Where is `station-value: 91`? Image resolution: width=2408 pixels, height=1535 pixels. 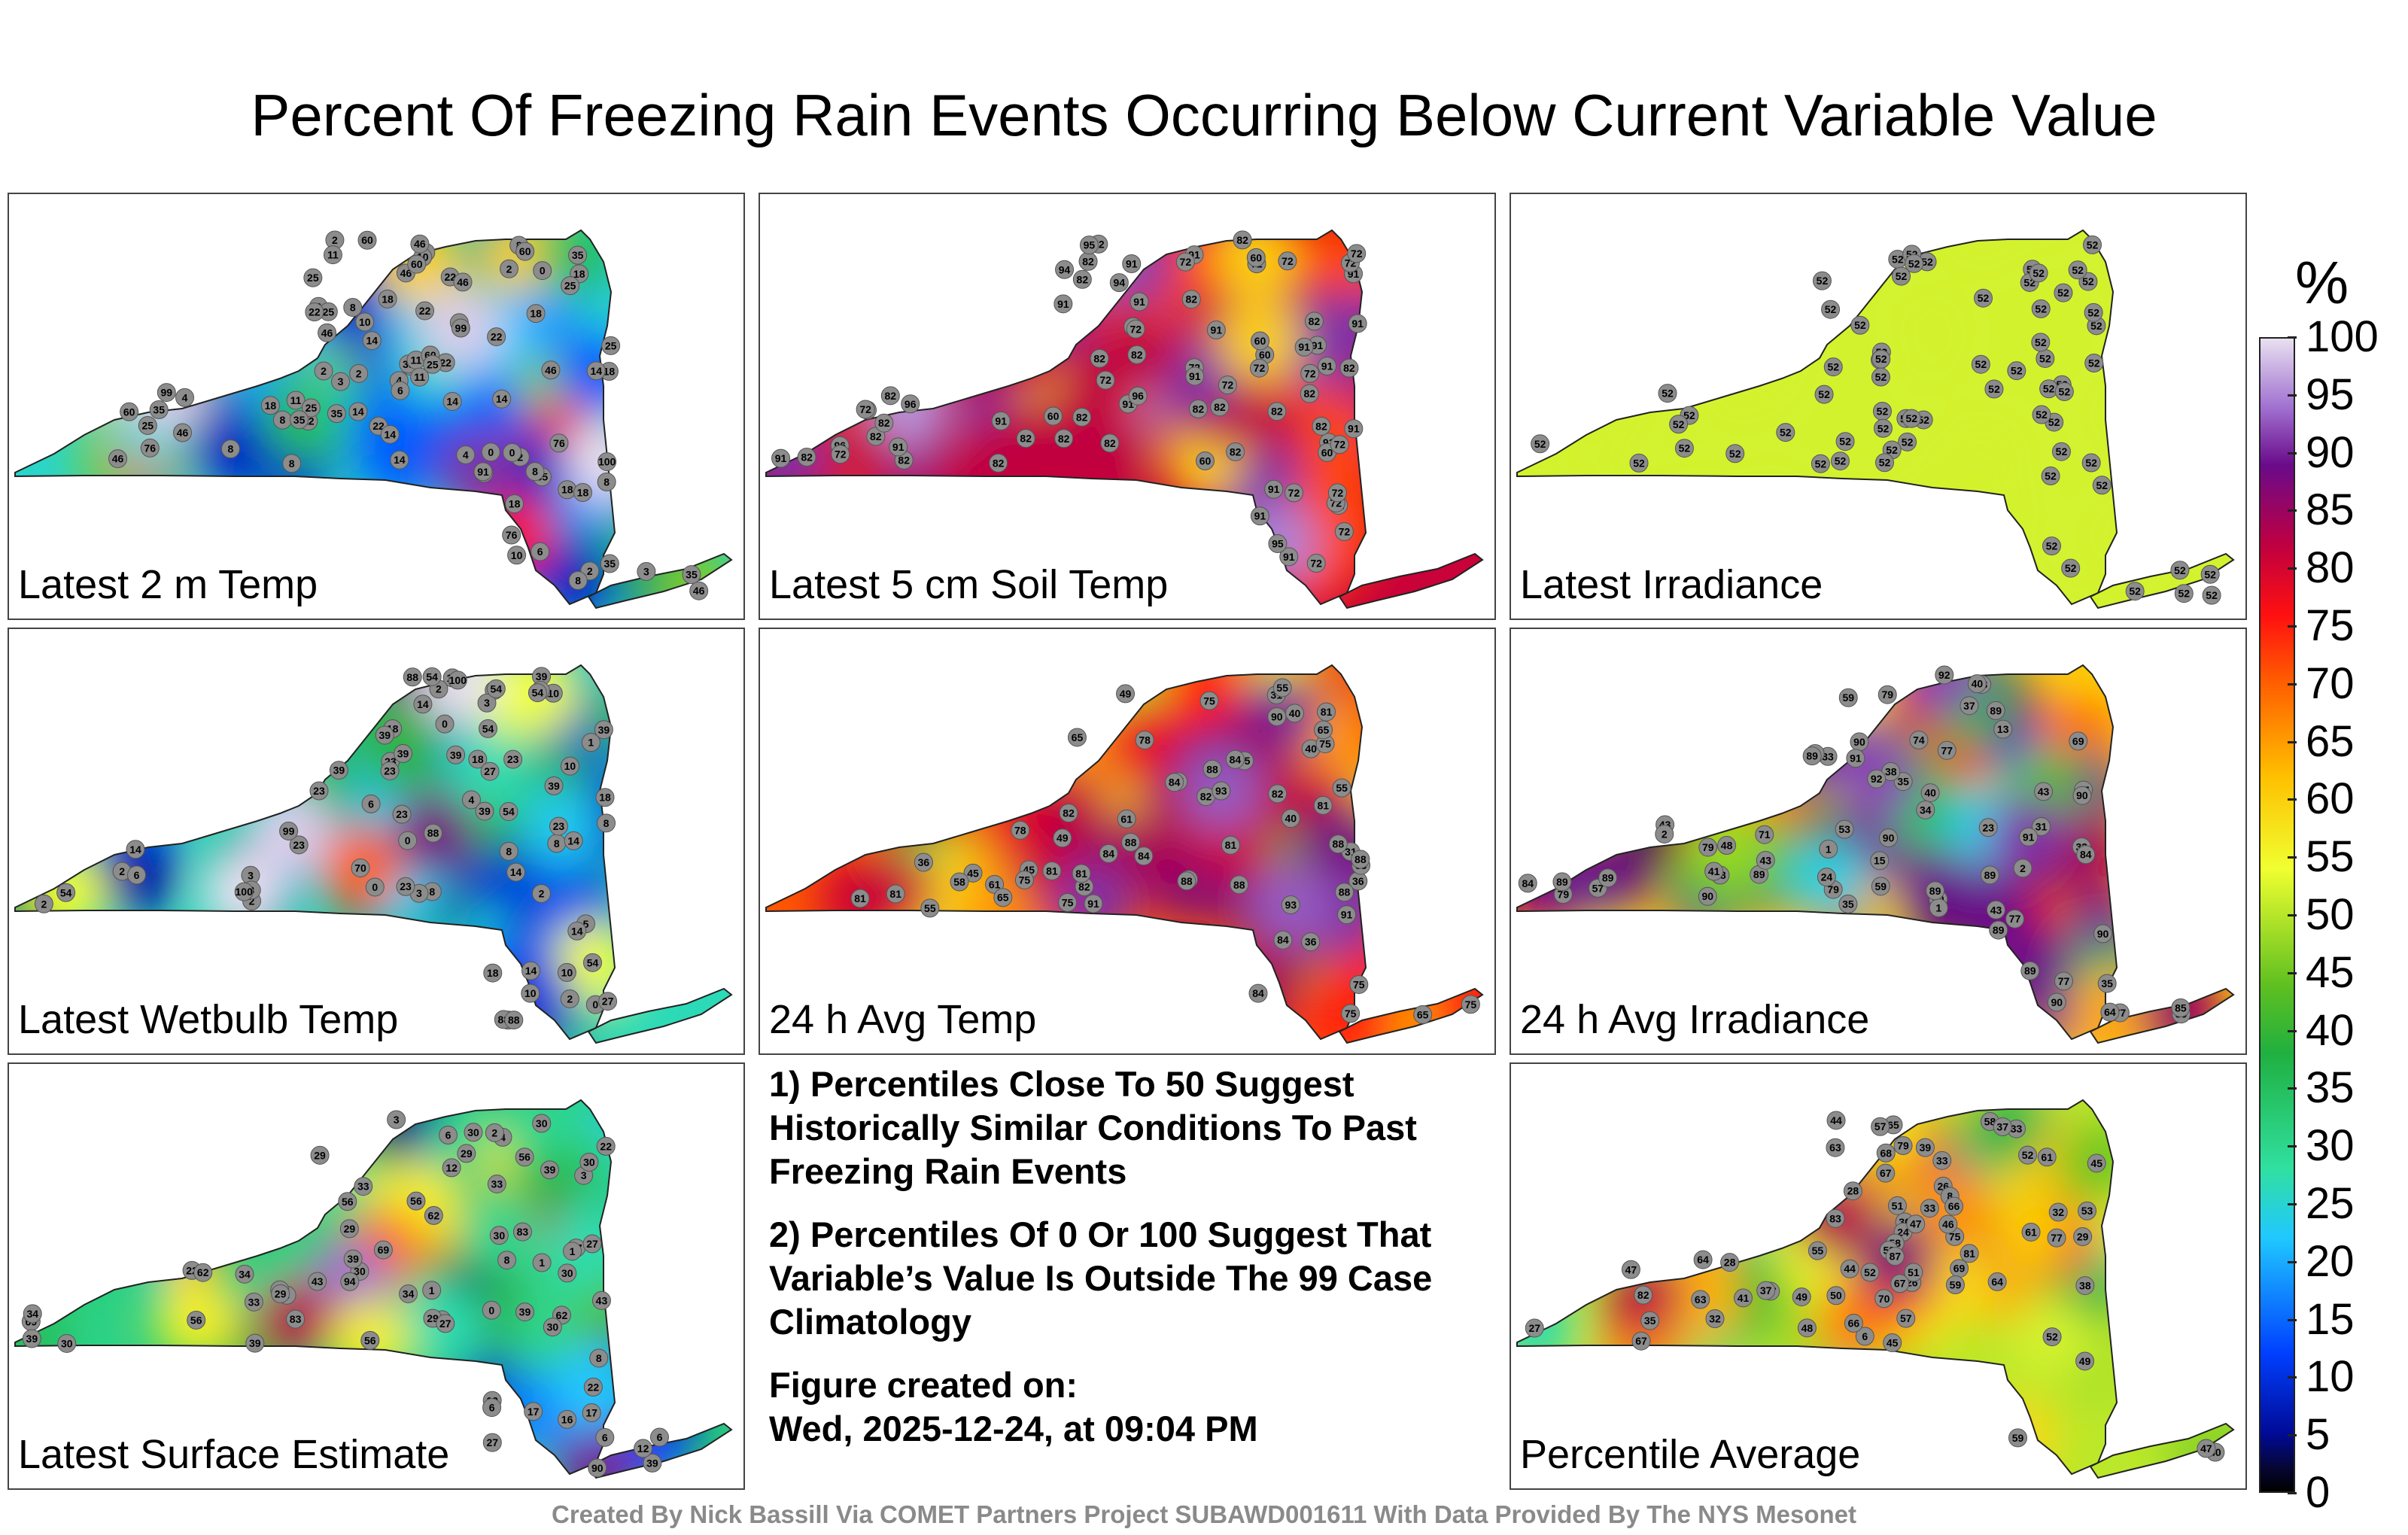
station-value: 91 is located at coordinates (483, 472).